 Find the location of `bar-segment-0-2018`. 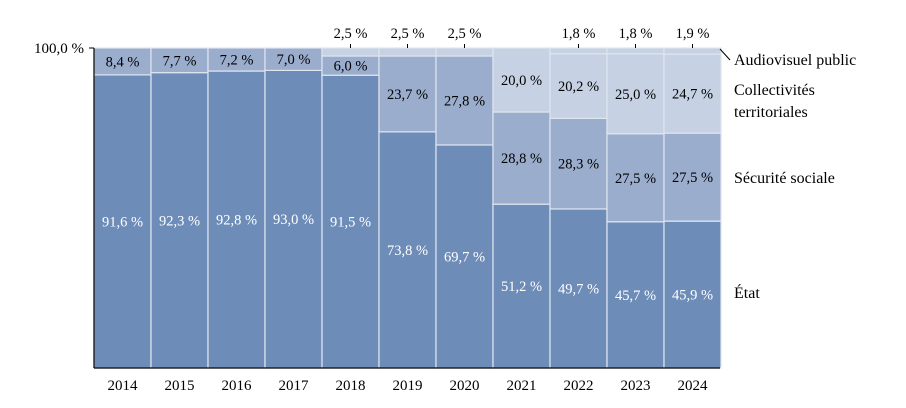

bar-segment-0-2018 is located at coordinates (350, 221).